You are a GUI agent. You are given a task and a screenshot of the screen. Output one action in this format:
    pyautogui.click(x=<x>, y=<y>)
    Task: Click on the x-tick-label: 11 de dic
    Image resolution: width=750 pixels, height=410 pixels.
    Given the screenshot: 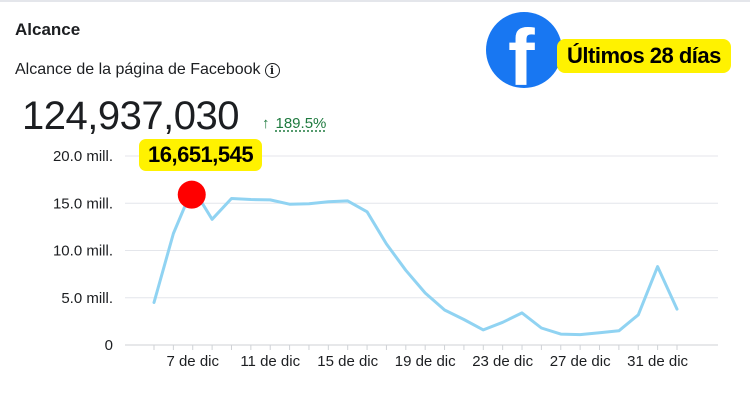 What is the action you would take?
    pyautogui.click(x=270, y=361)
    